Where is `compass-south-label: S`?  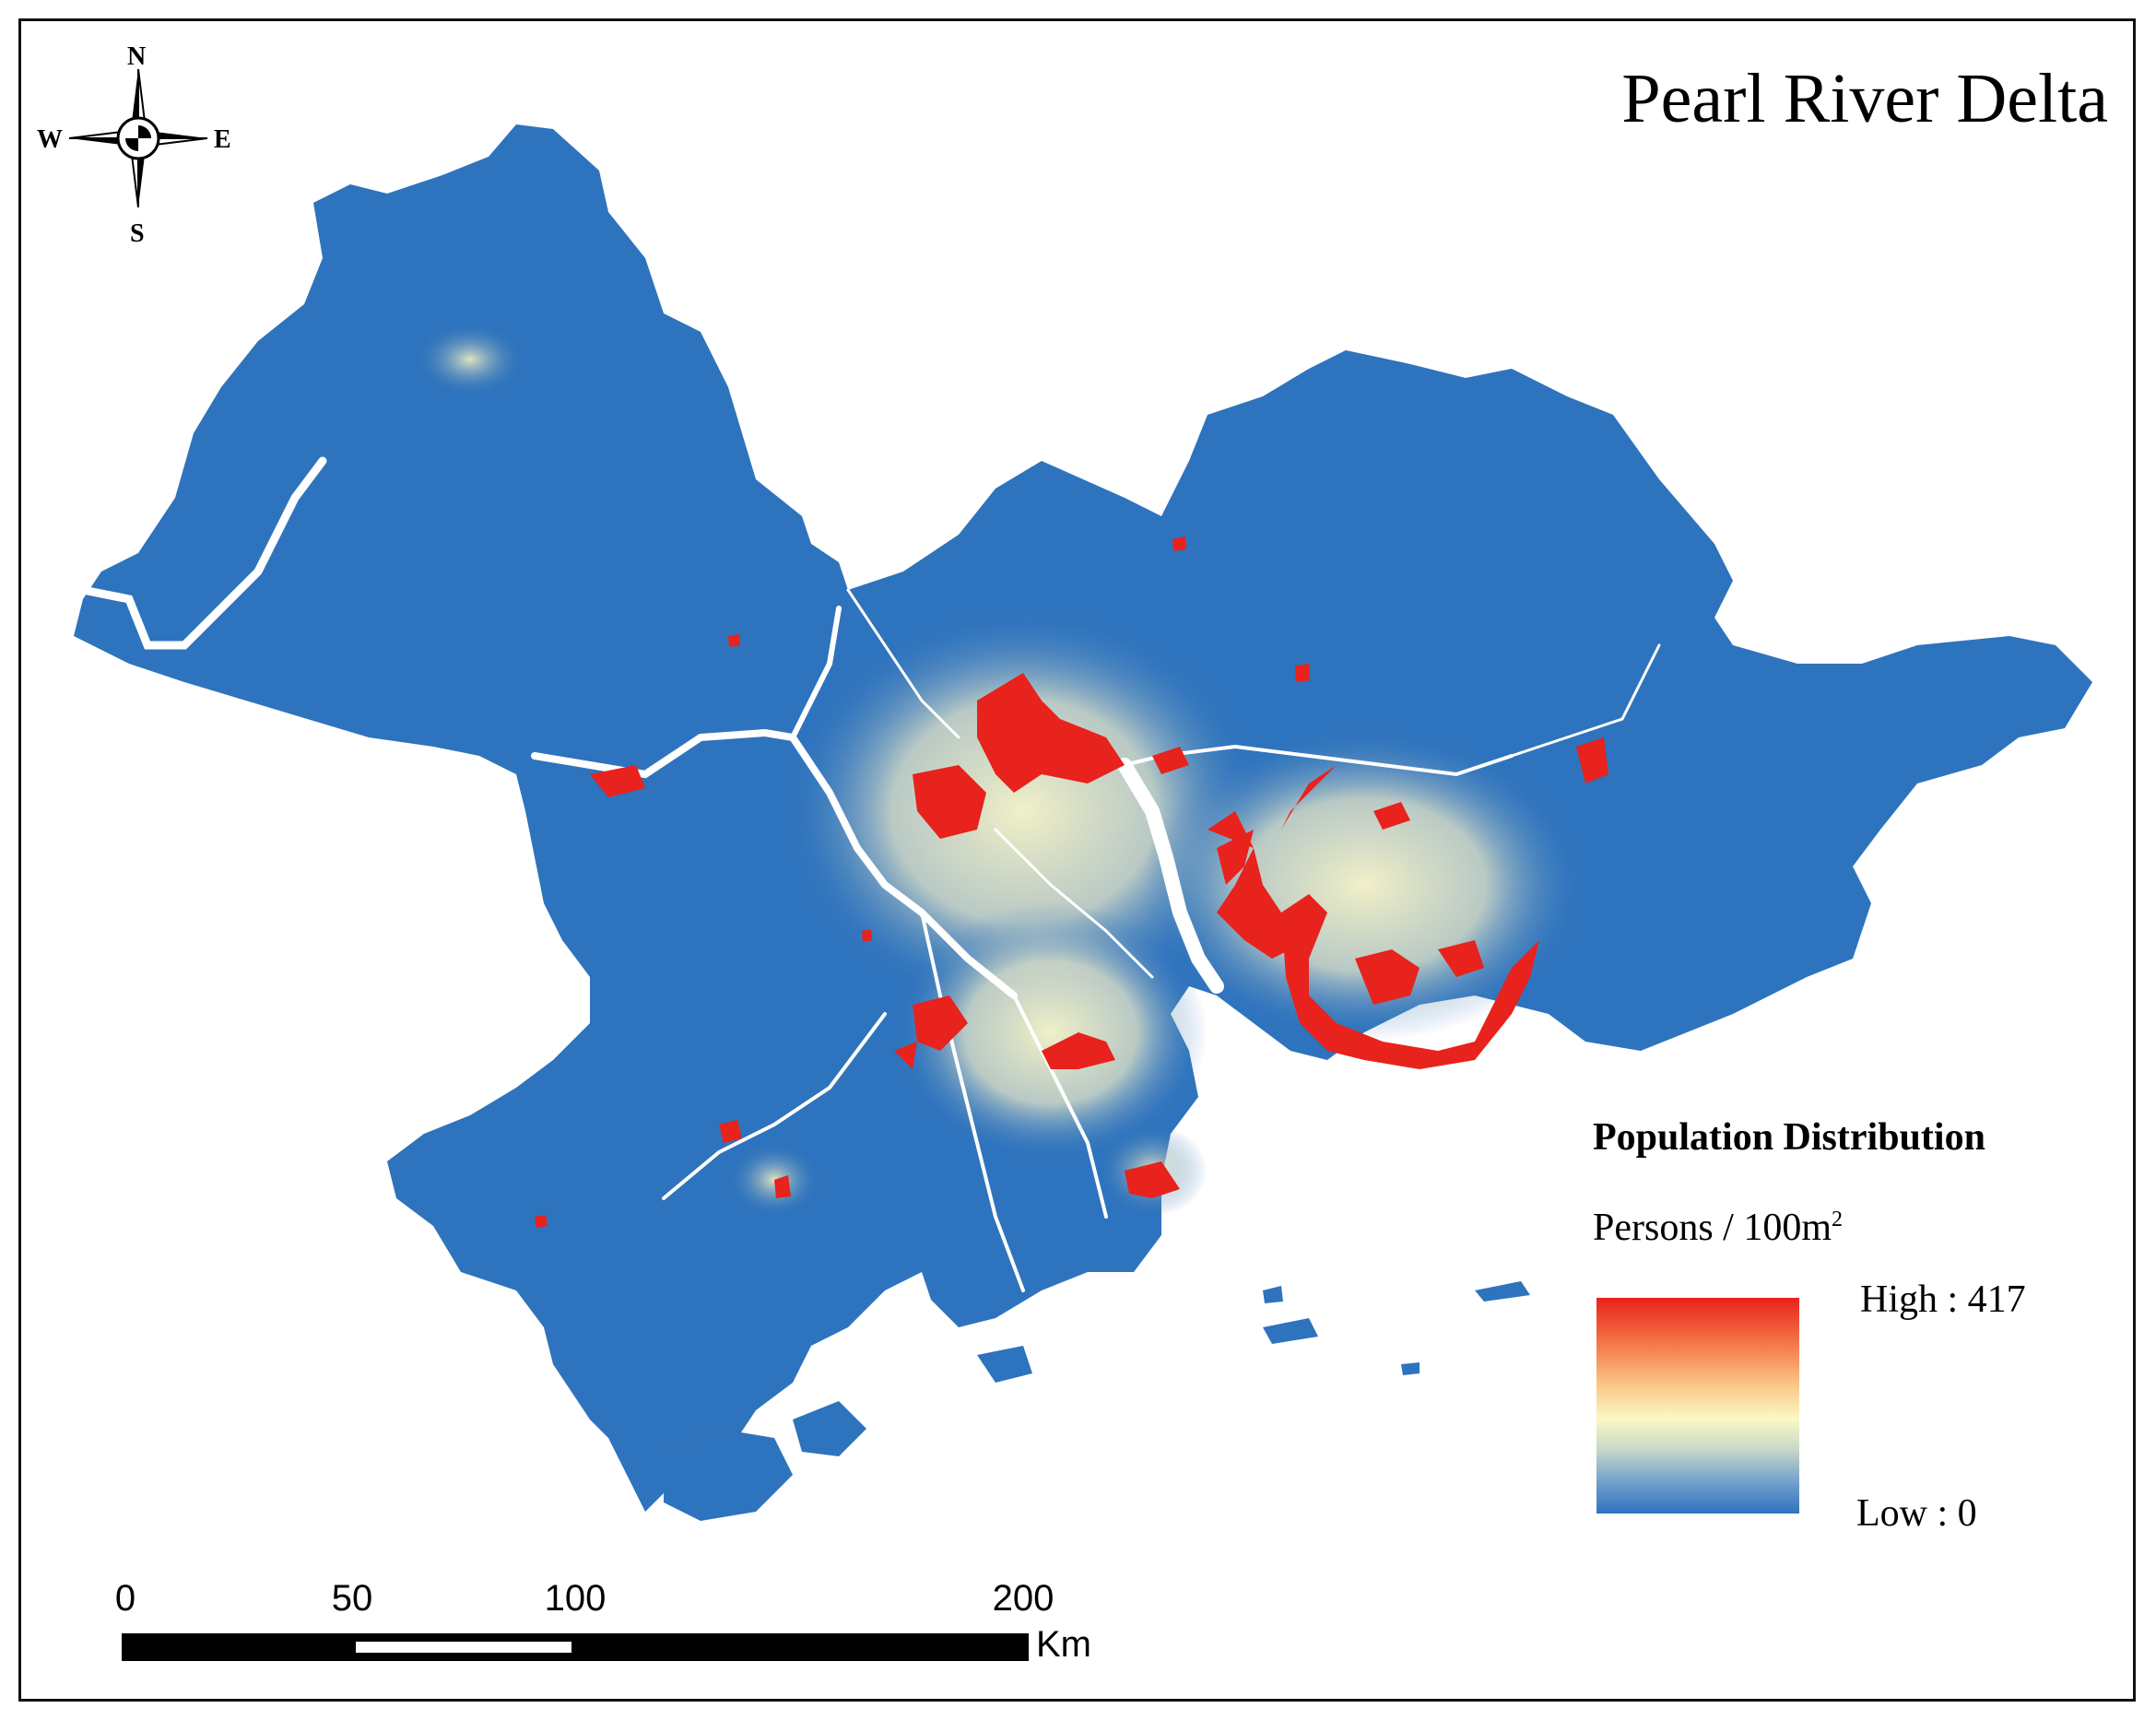
compass-south-label: S is located at coordinates (137, 234).